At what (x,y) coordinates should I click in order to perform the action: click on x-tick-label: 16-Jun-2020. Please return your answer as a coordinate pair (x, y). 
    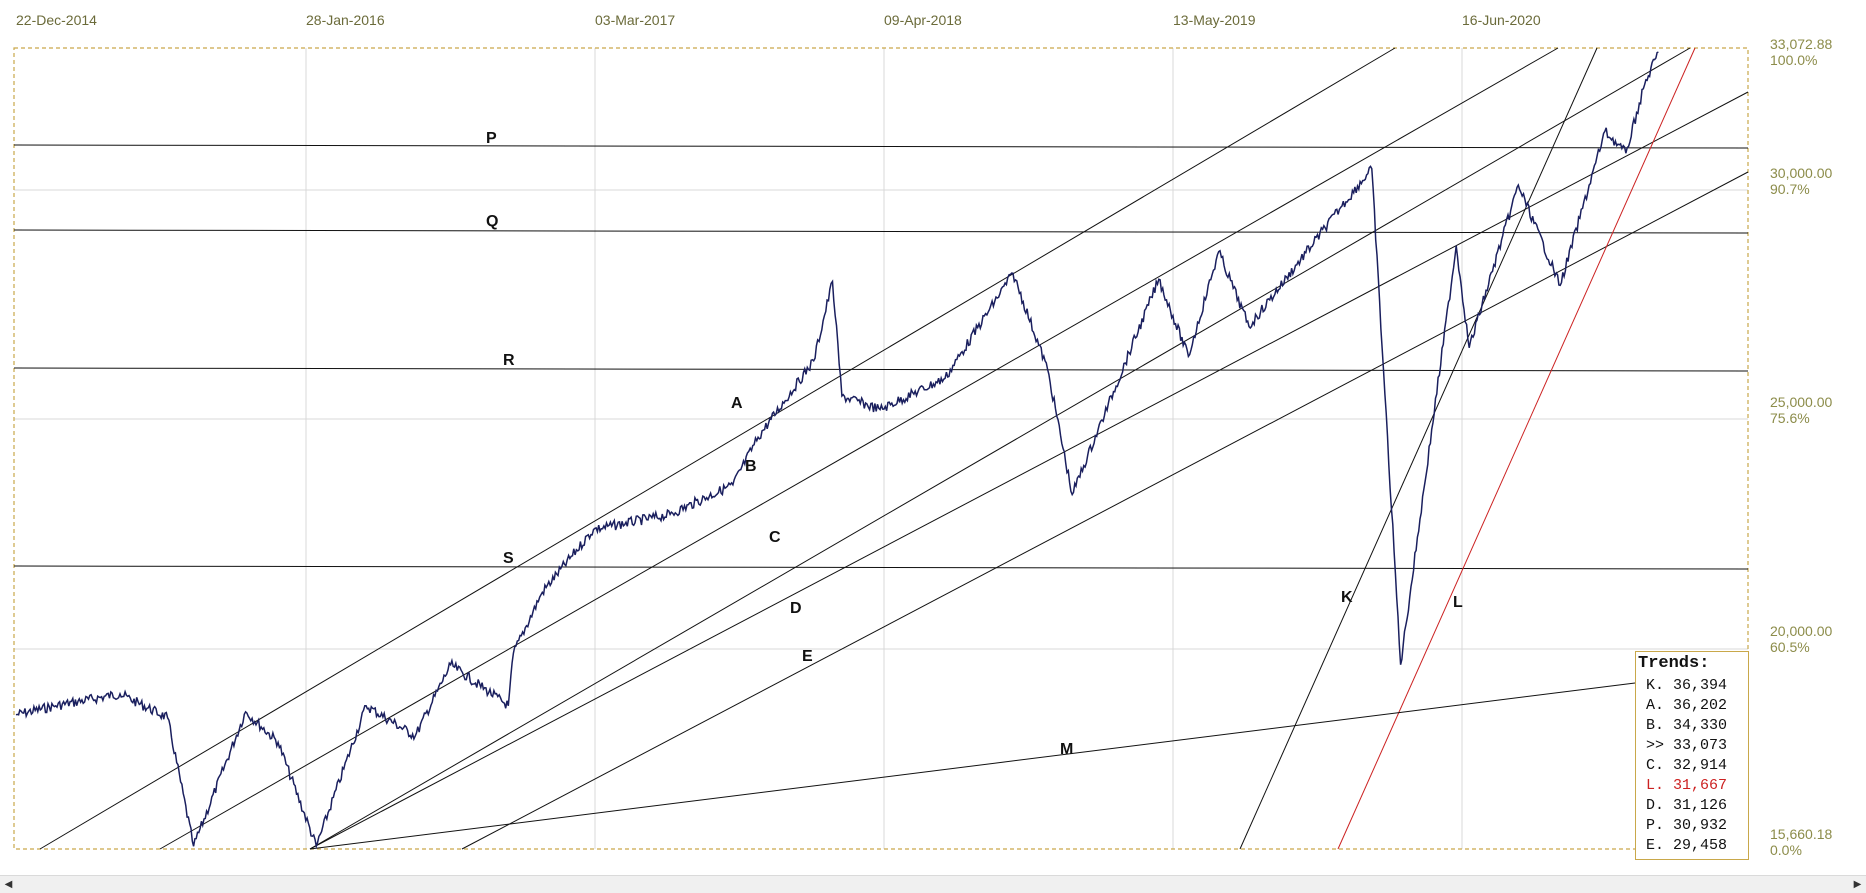
    Looking at the image, I should click on (1501, 20).